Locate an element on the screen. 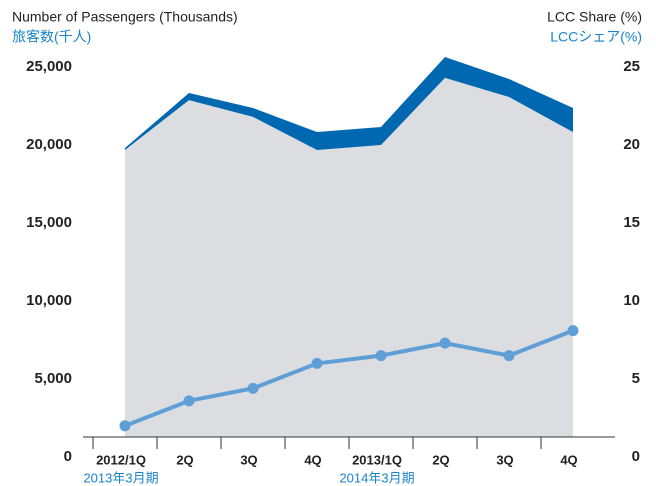 This screenshot has height=486, width=656. x-tick-label: 2012/1Q is located at coordinates (121, 459).